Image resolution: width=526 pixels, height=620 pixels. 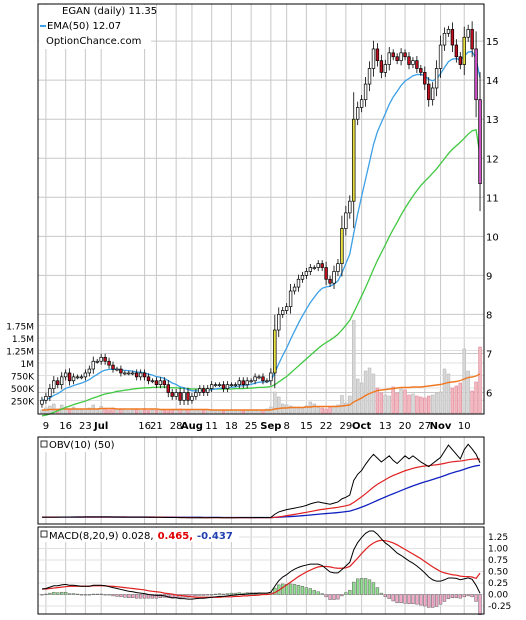 What do you see at coordinates (141, 536) in the screenshot?
I see `macd-legend: MACD(8,20,9) 0.028, 0.465, -0.437` at bounding box center [141, 536].